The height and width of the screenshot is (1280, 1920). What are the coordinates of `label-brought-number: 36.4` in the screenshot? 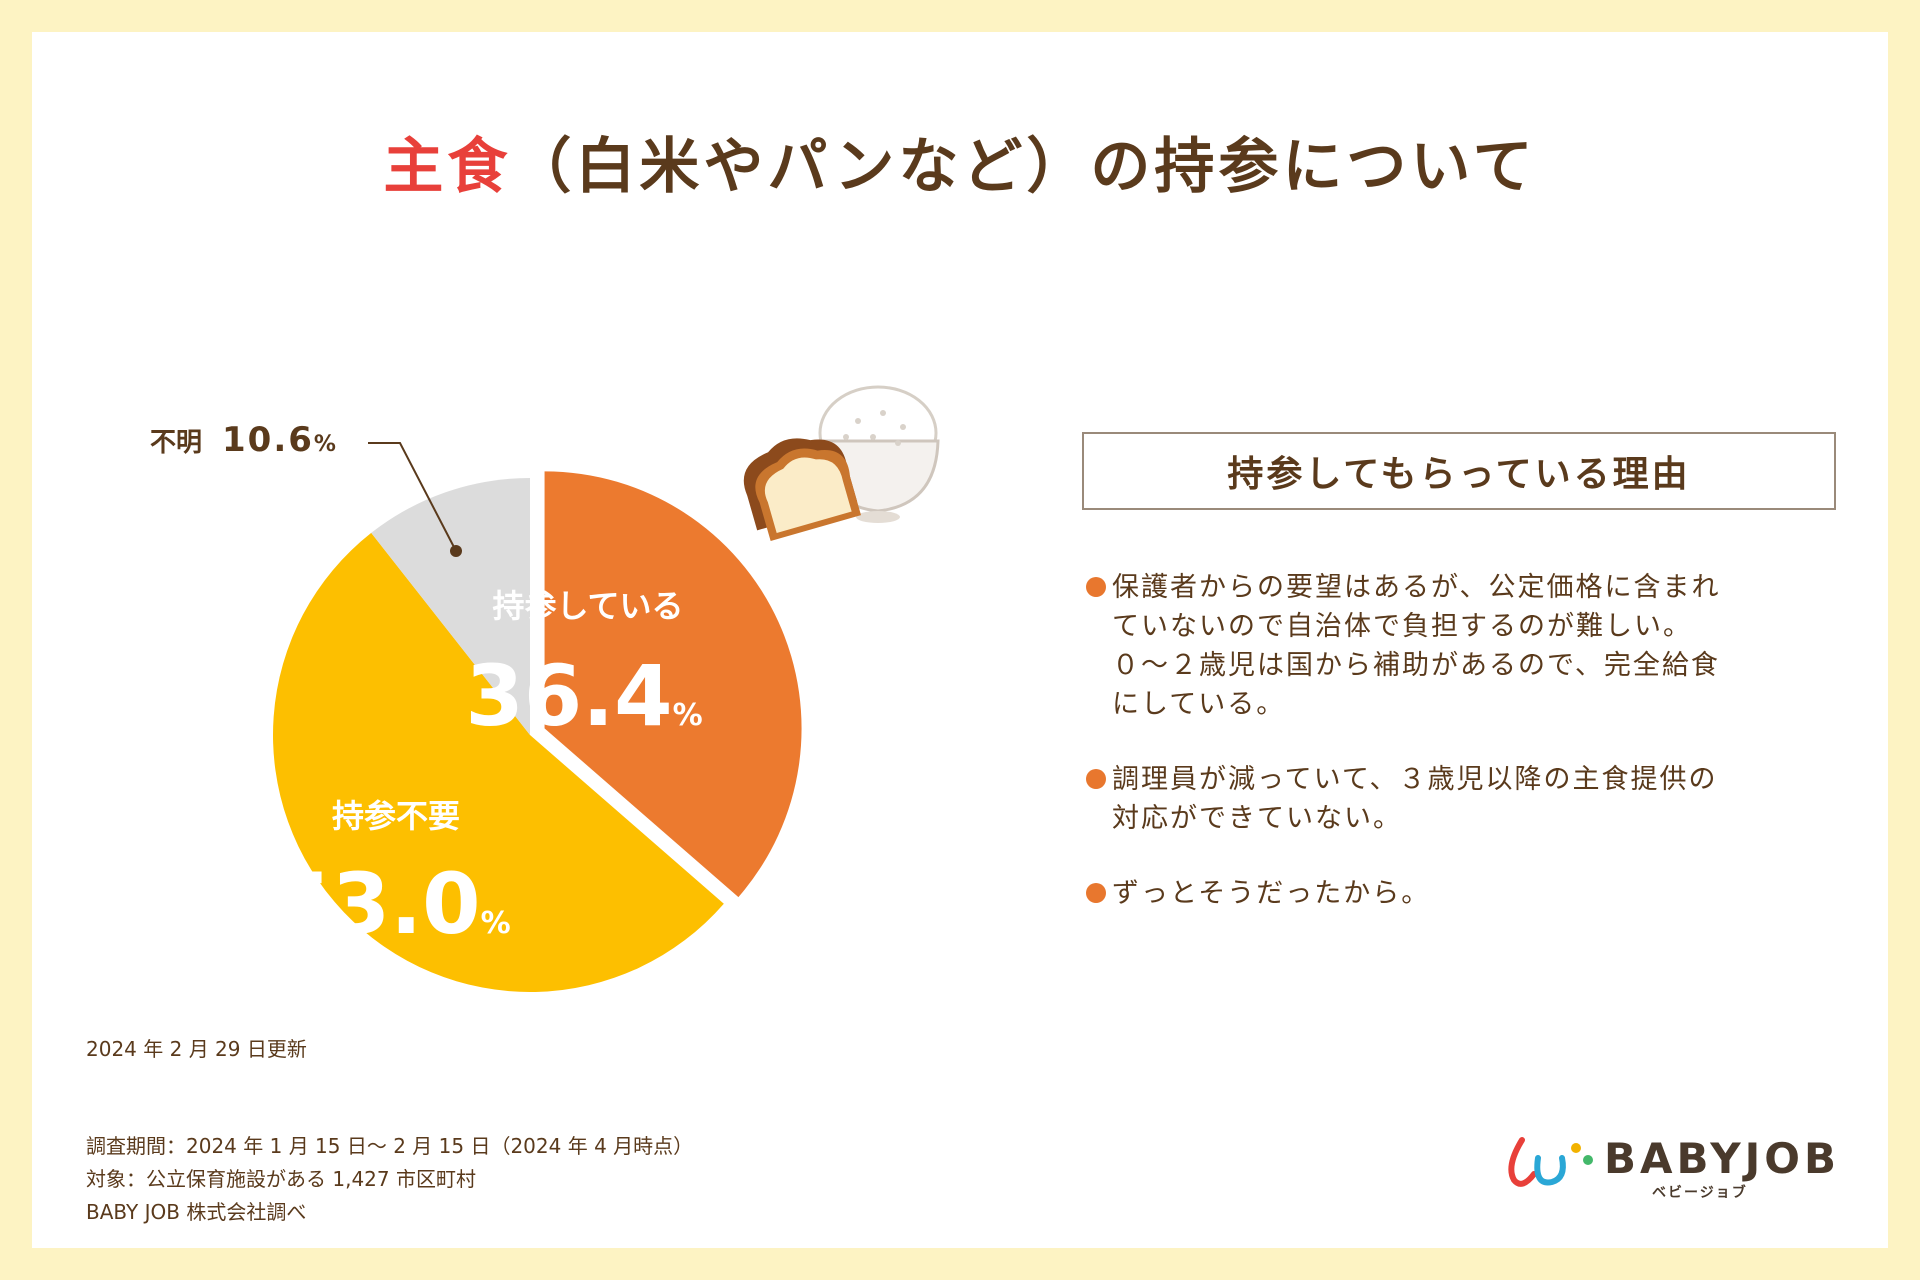 It's located at (568, 696).